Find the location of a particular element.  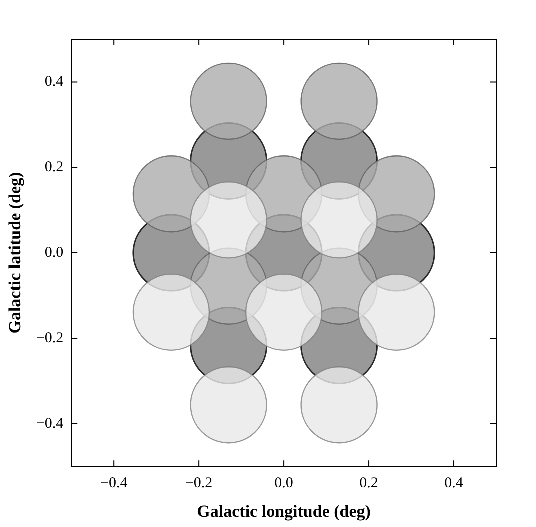

x-axis-title: Galactic longitude (deg) is located at coordinates (284, 512).